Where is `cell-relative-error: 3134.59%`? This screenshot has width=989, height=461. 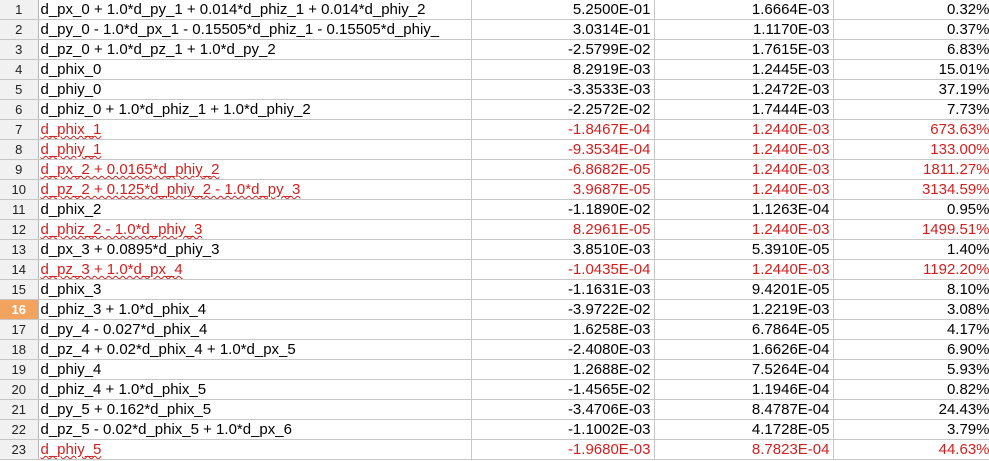 cell-relative-error: 3134.59% is located at coordinates (911, 189).